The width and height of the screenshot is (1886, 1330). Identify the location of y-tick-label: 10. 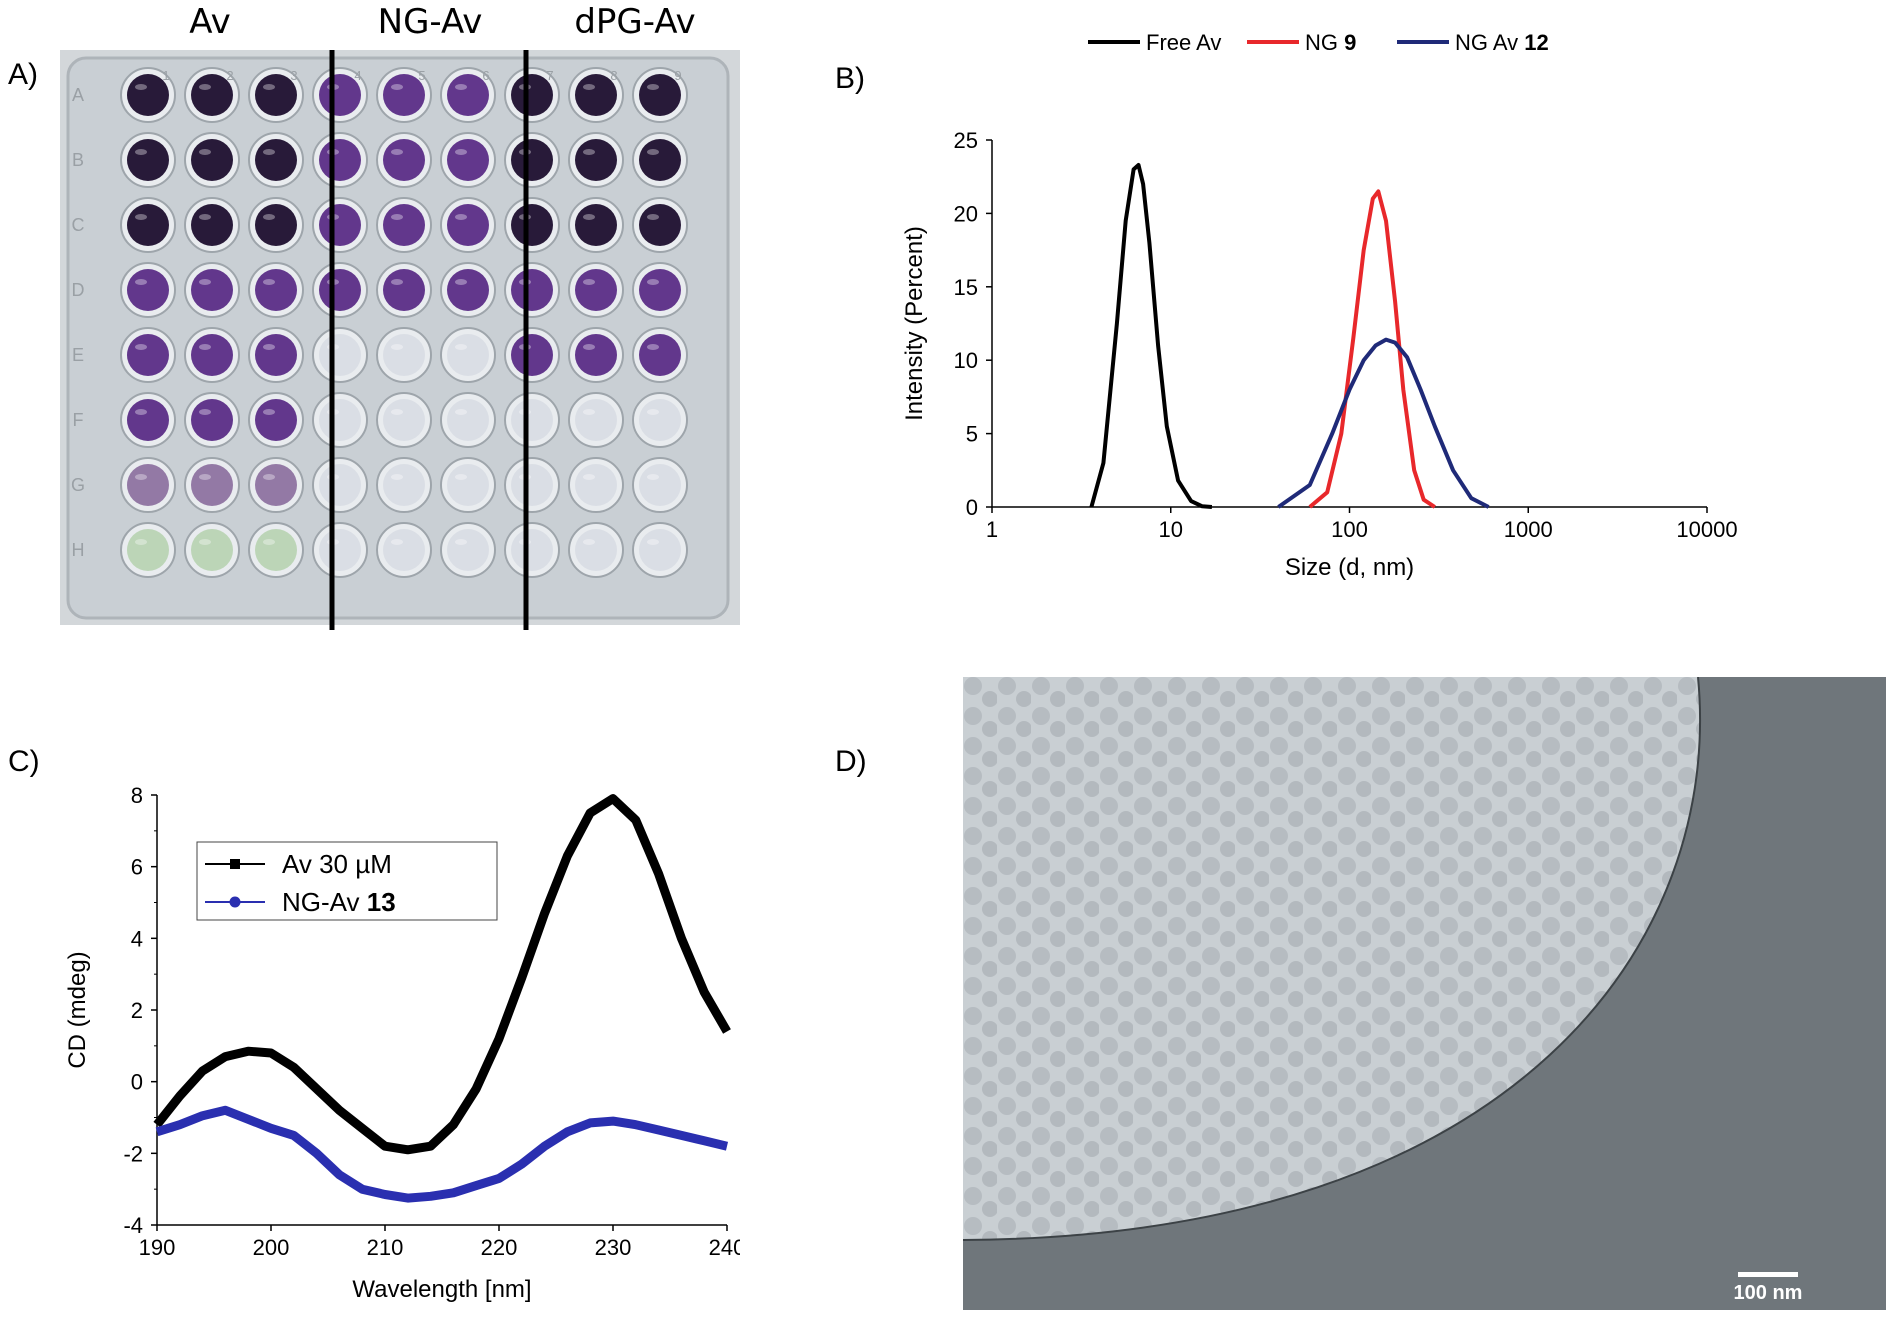
(966, 360).